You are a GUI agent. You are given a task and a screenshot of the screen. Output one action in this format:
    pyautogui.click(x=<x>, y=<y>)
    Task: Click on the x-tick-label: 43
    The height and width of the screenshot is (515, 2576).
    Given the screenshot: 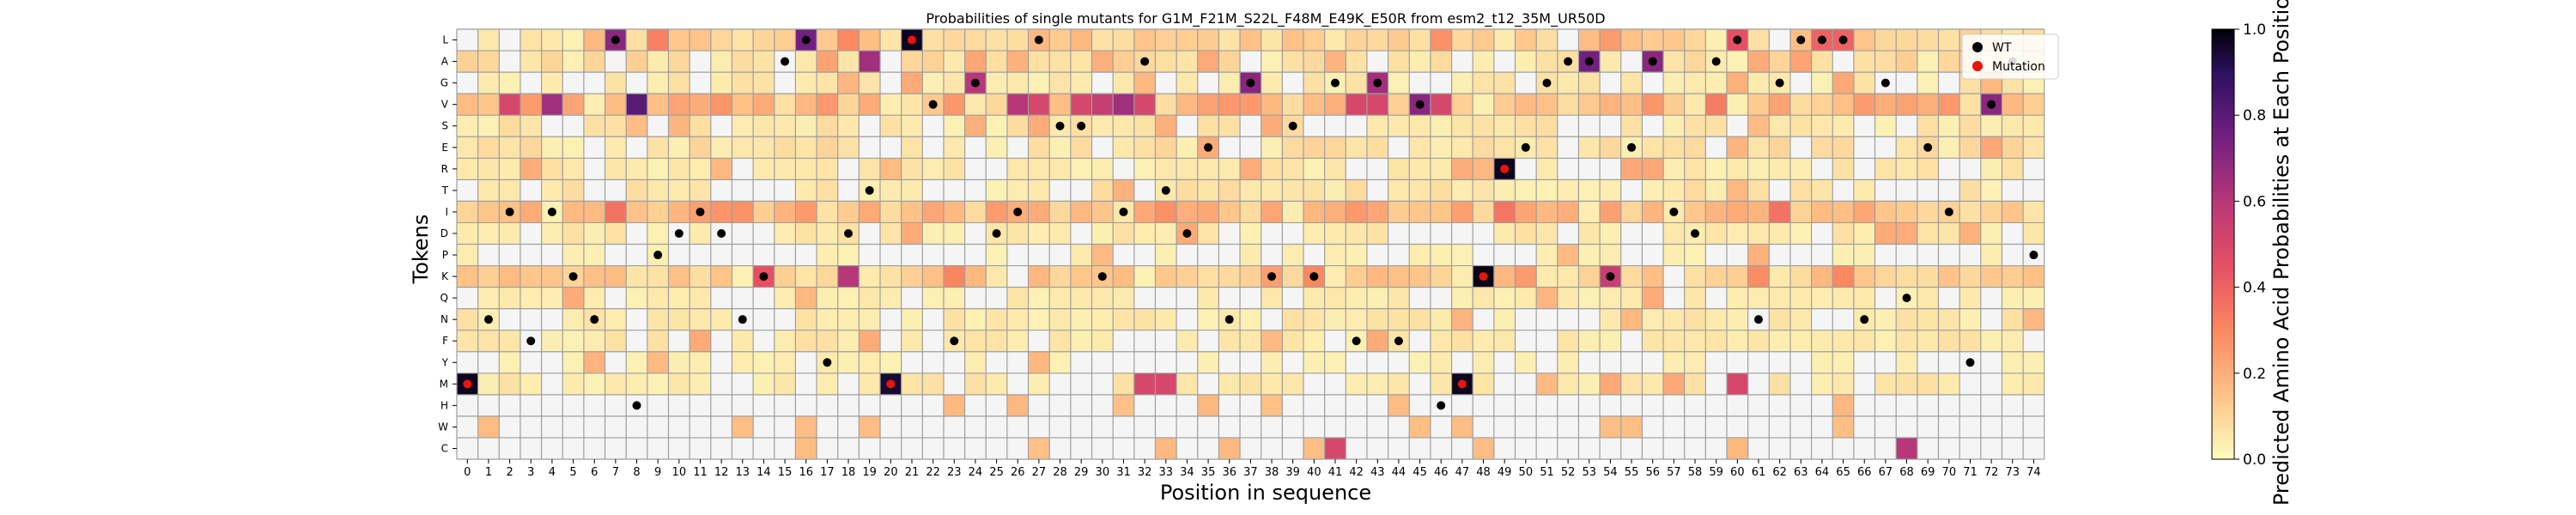 What is the action you would take?
    pyautogui.click(x=1378, y=472)
    